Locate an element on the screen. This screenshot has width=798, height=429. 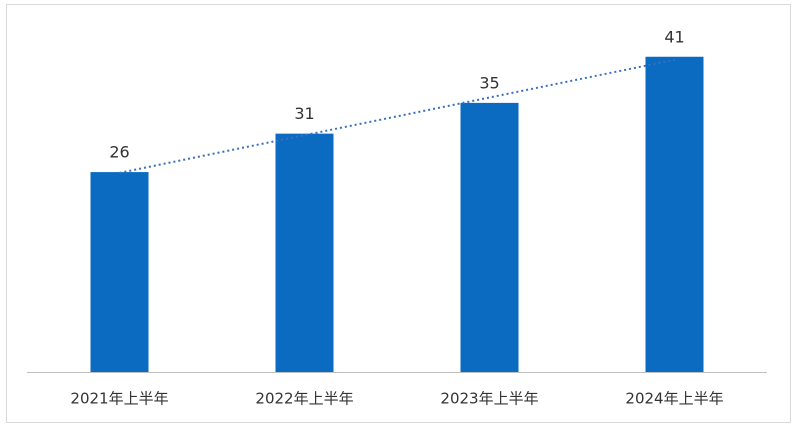
x-tick-label: 2024年上半年 is located at coordinates (674, 399).